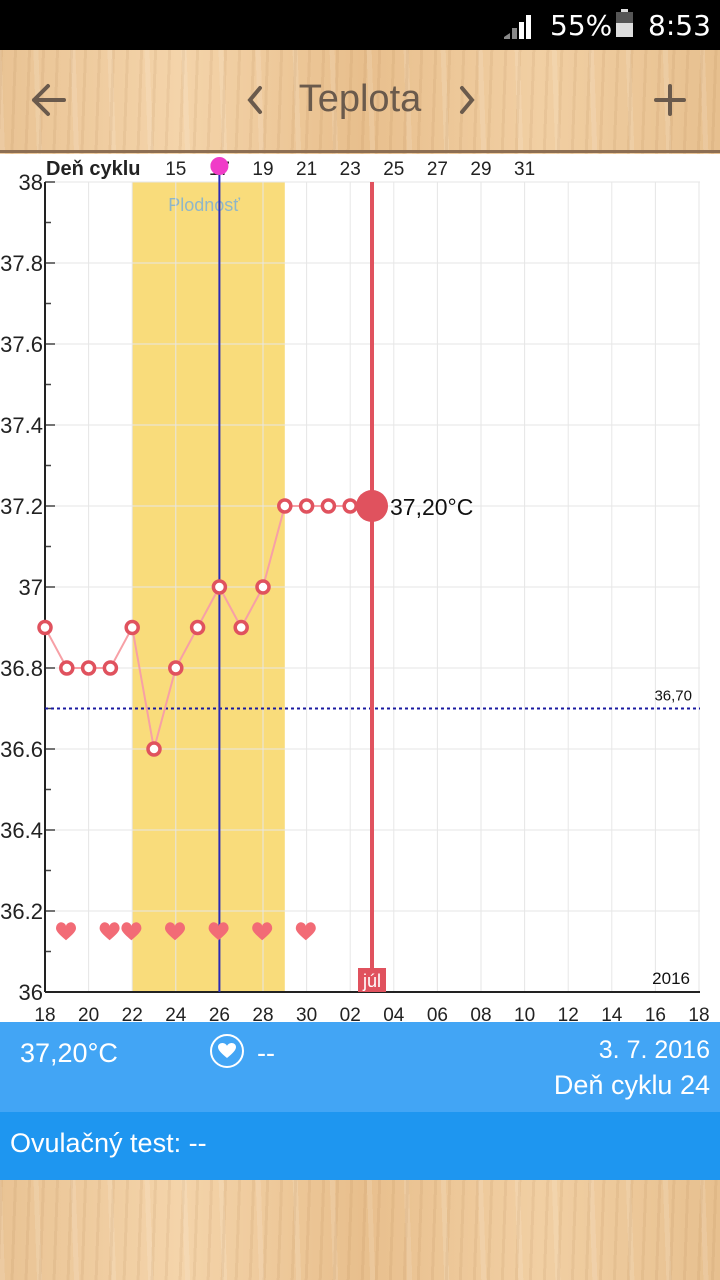 The height and width of the screenshot is (1280, 720). I want to click on y-tick-label: 37, so click(31, 587).